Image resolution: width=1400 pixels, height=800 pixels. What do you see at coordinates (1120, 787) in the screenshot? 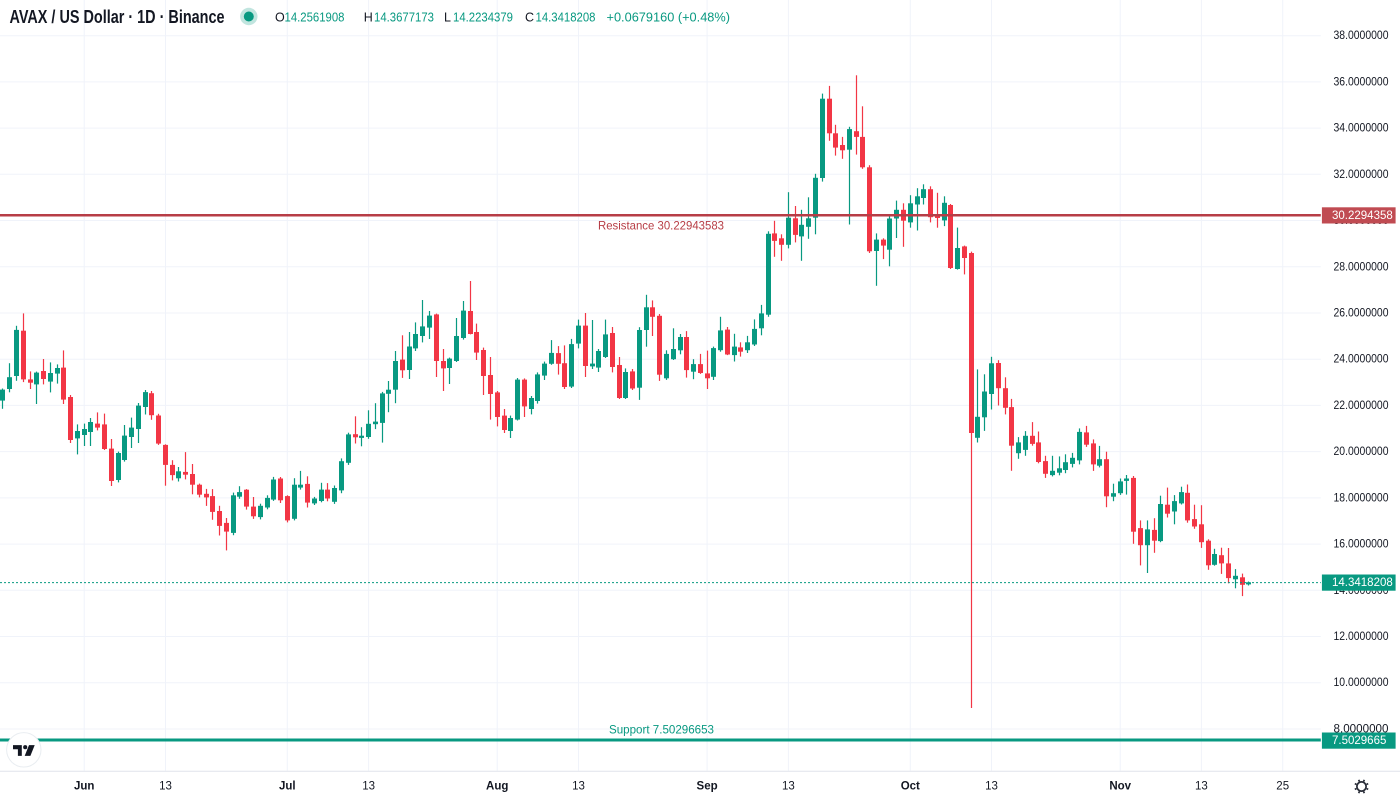
I see `svg-text: Nov` at bounding box center [1120, 787].